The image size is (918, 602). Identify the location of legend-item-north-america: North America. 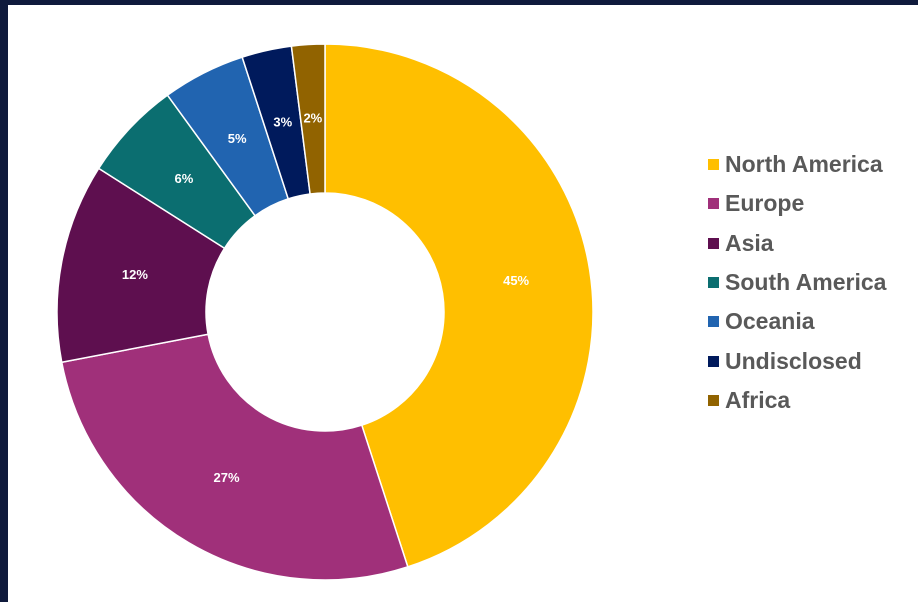
(797, 164).